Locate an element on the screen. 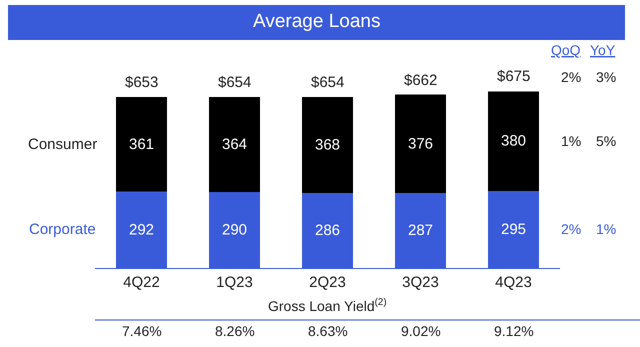  data-label: 361 is located at coordinates (141, 144).